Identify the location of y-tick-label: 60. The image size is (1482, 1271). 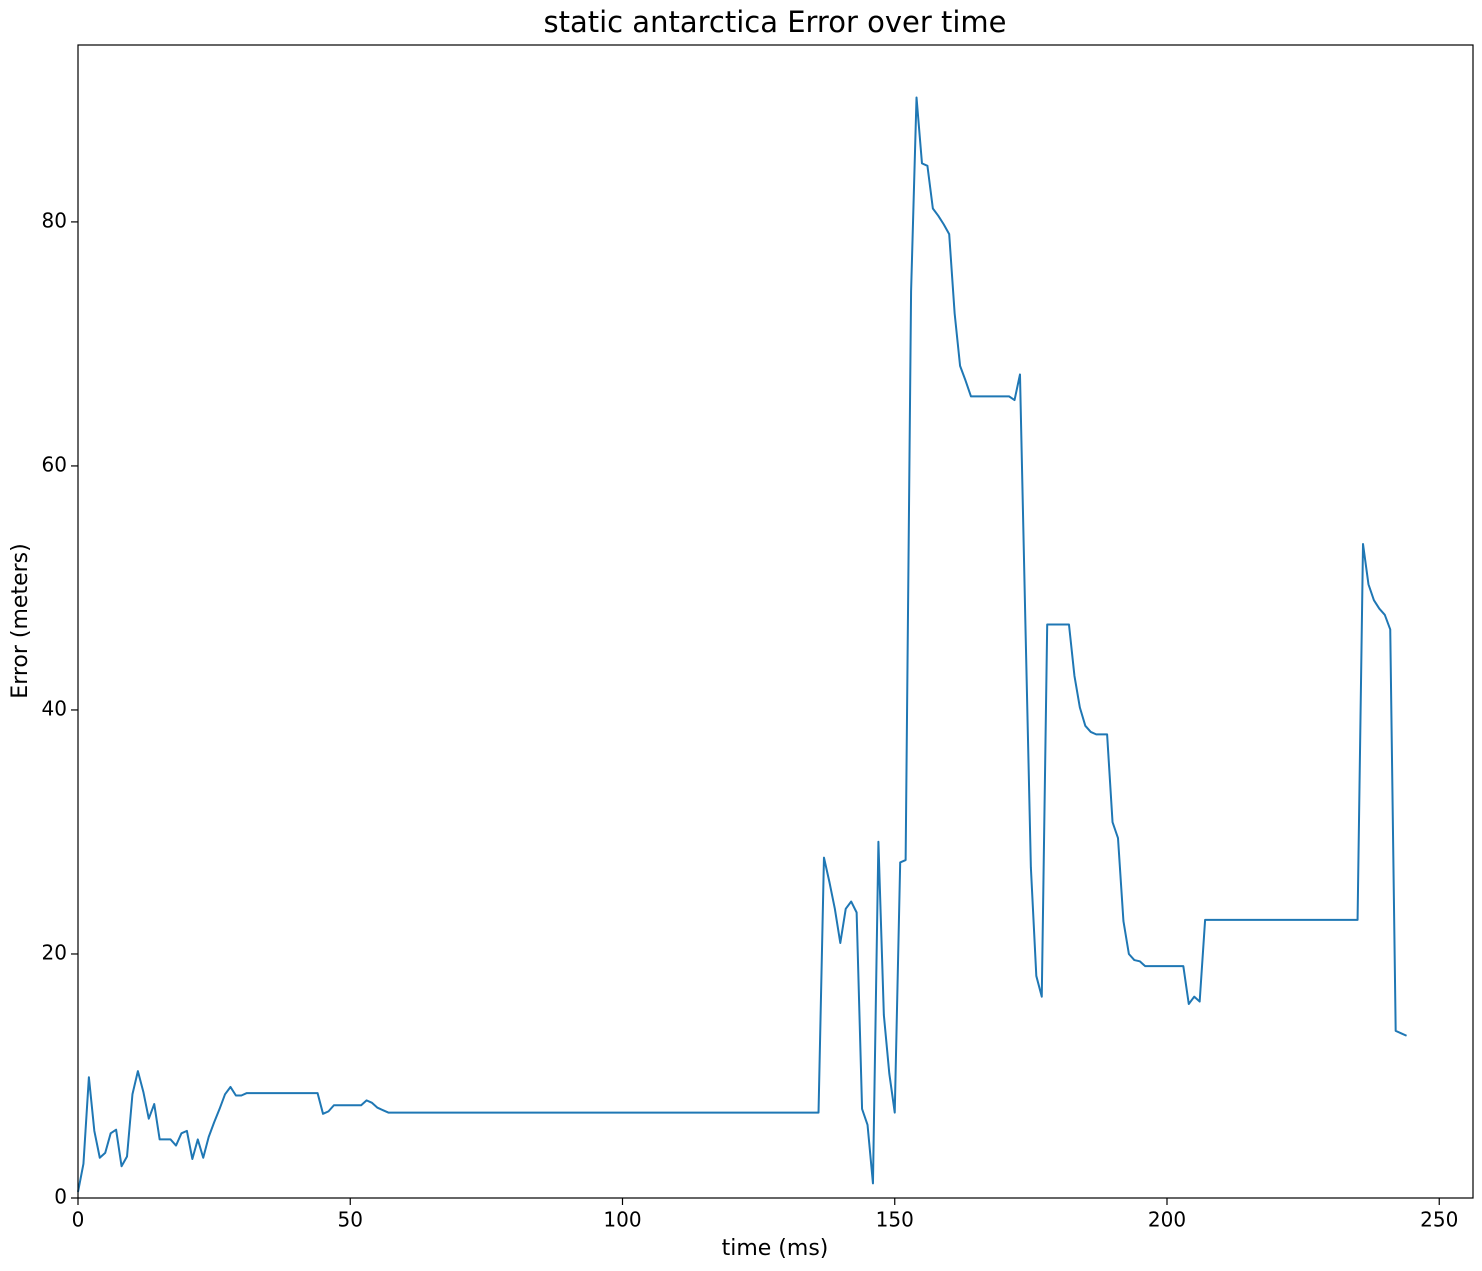
(54, 464).